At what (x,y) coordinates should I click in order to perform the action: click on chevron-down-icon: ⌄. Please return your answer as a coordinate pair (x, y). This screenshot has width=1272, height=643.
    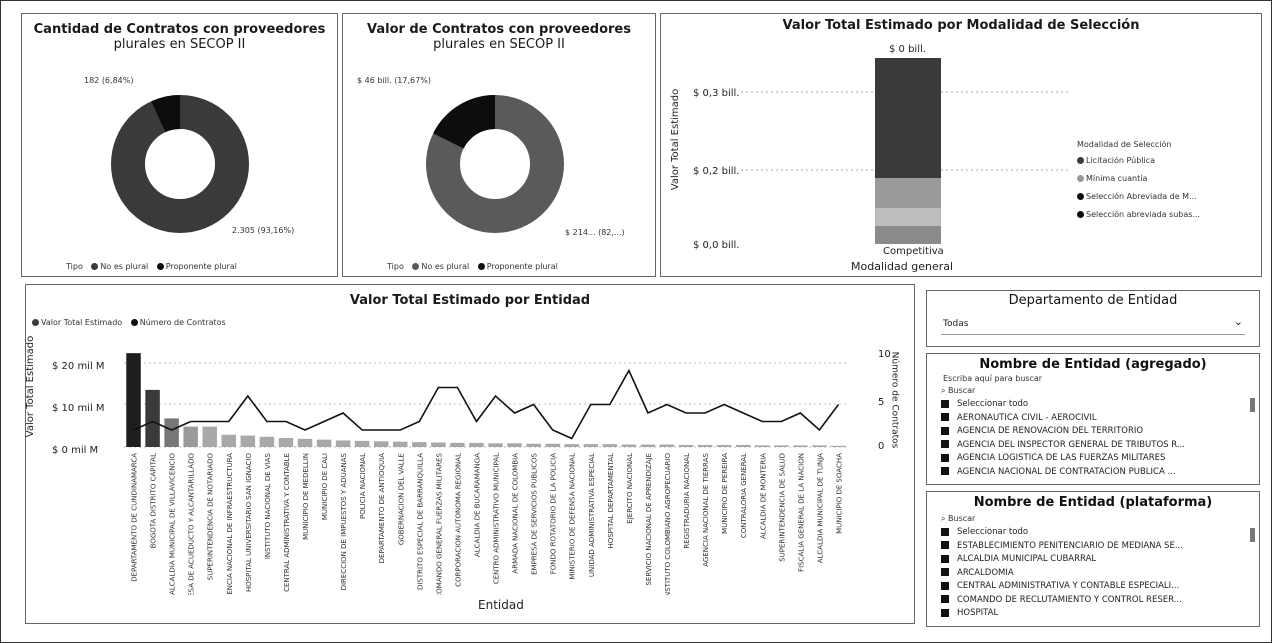
    Looking at the image, I should click on (1238, 321).